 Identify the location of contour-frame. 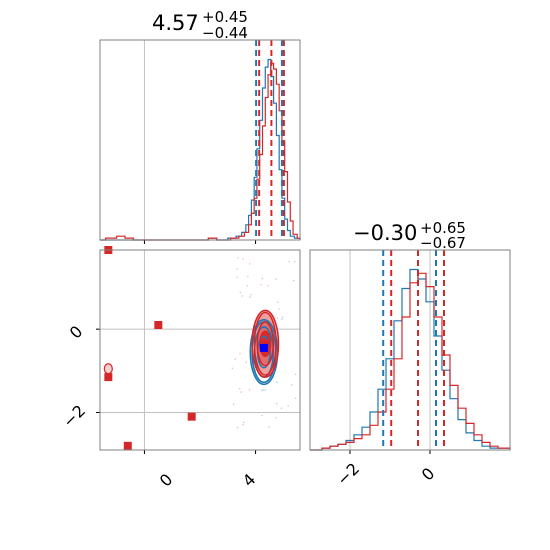
(200, 350).